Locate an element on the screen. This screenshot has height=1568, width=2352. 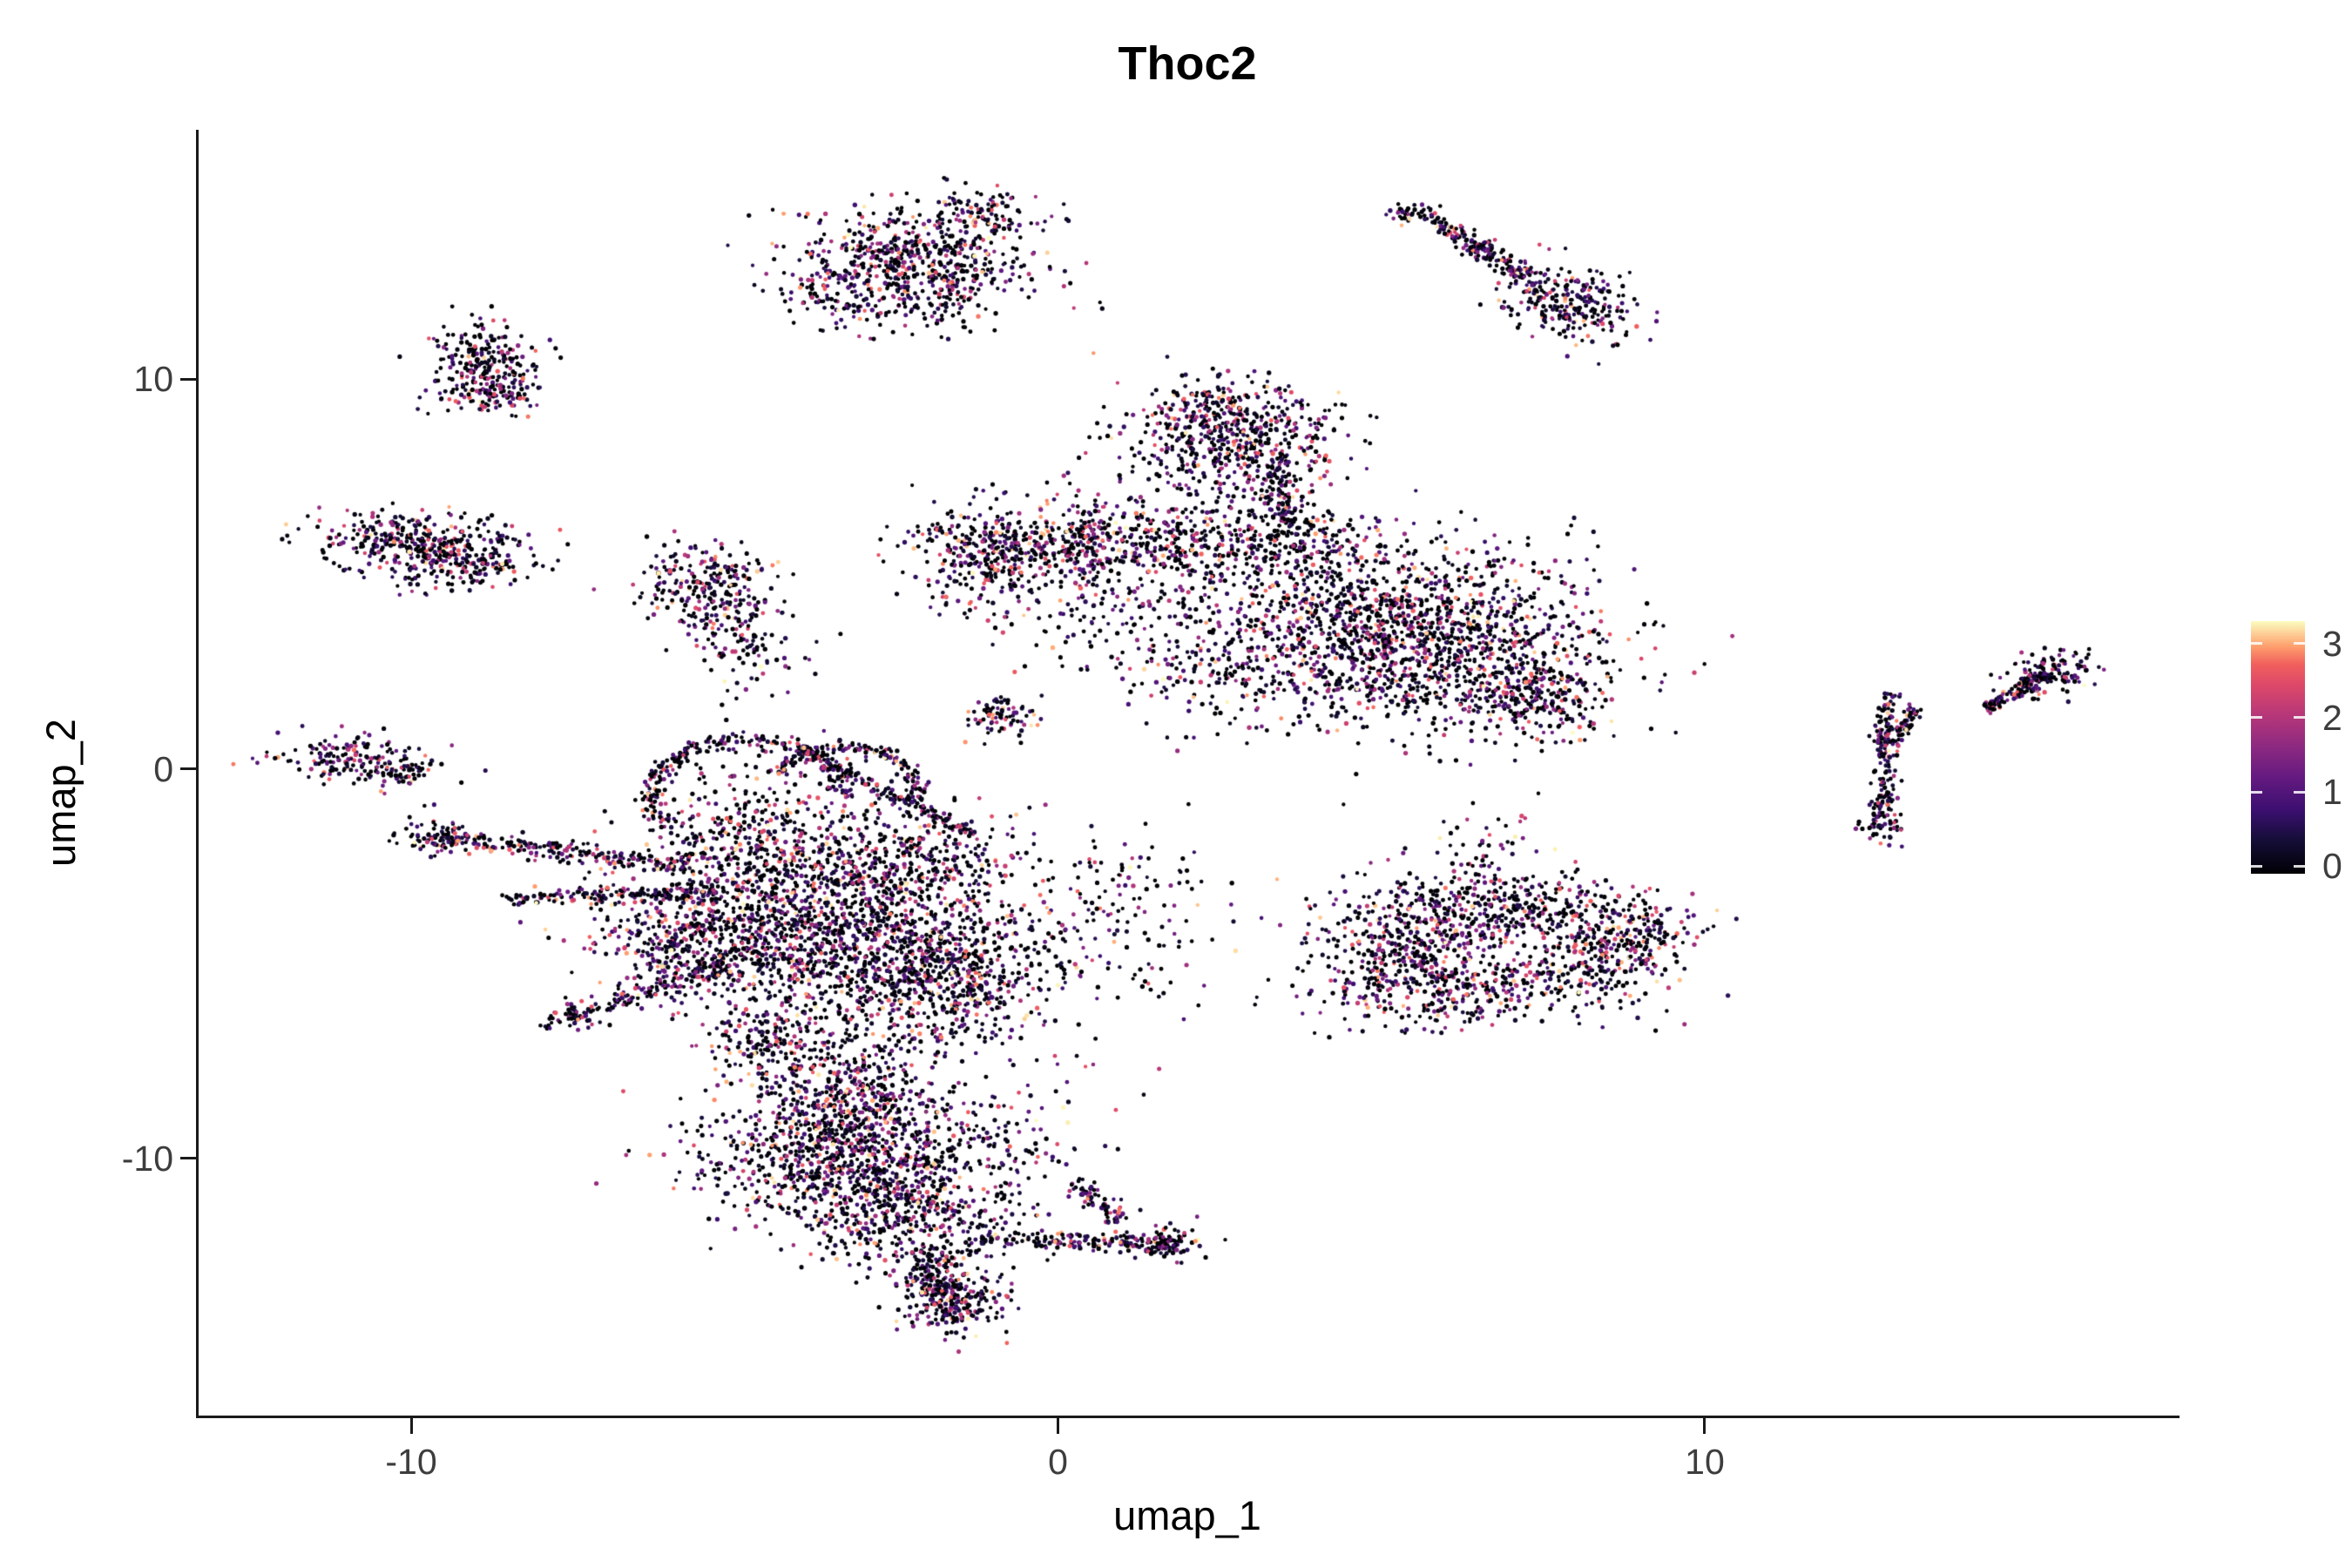
colorbar-tick-label: 1 is located at coordinates (2332, 792).